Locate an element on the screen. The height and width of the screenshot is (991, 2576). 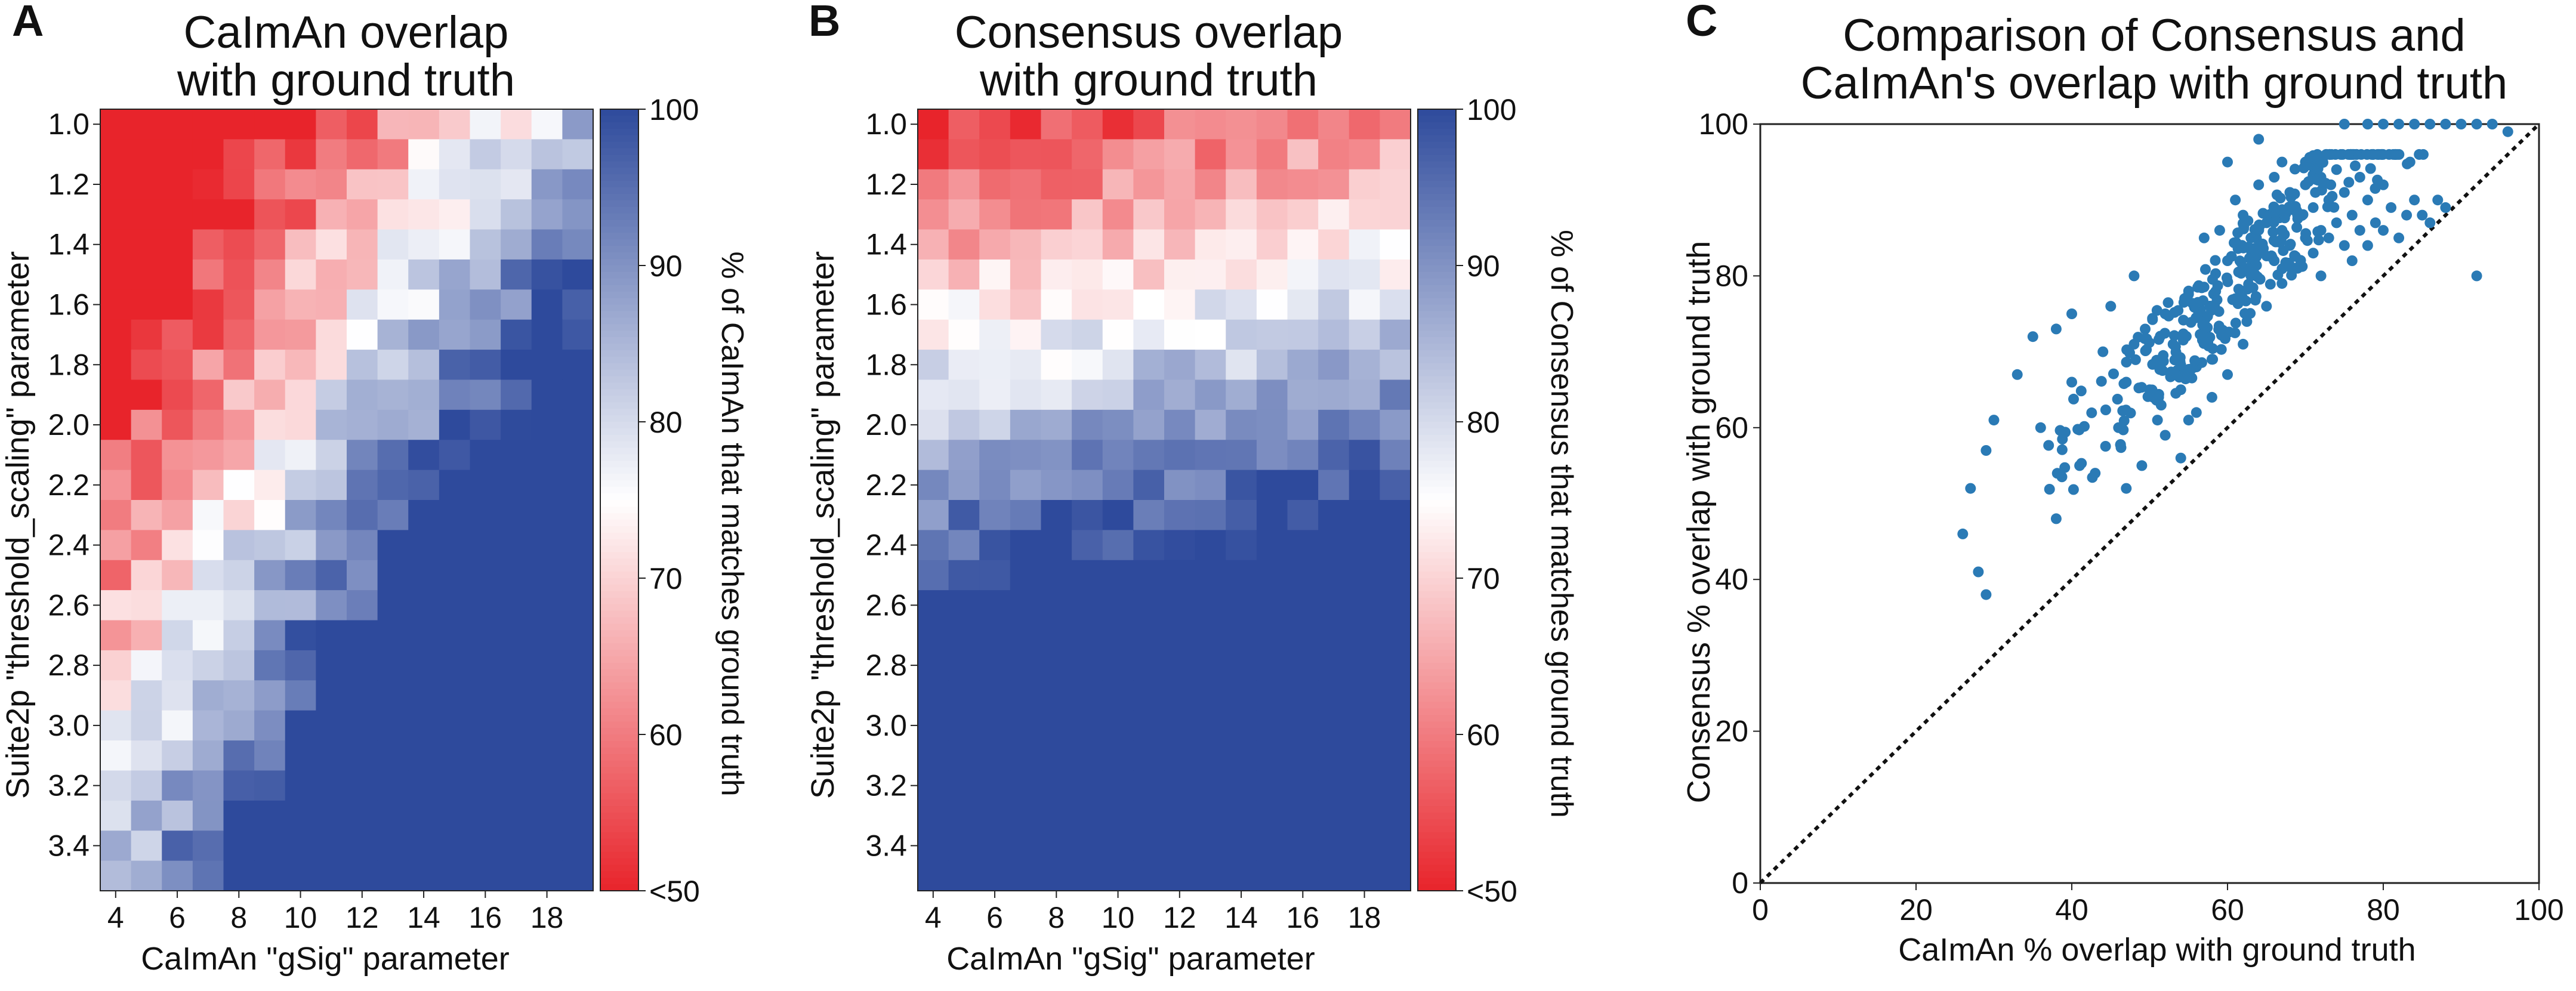
y-tick-label: 2.2 is located at coordinates (69, 485).